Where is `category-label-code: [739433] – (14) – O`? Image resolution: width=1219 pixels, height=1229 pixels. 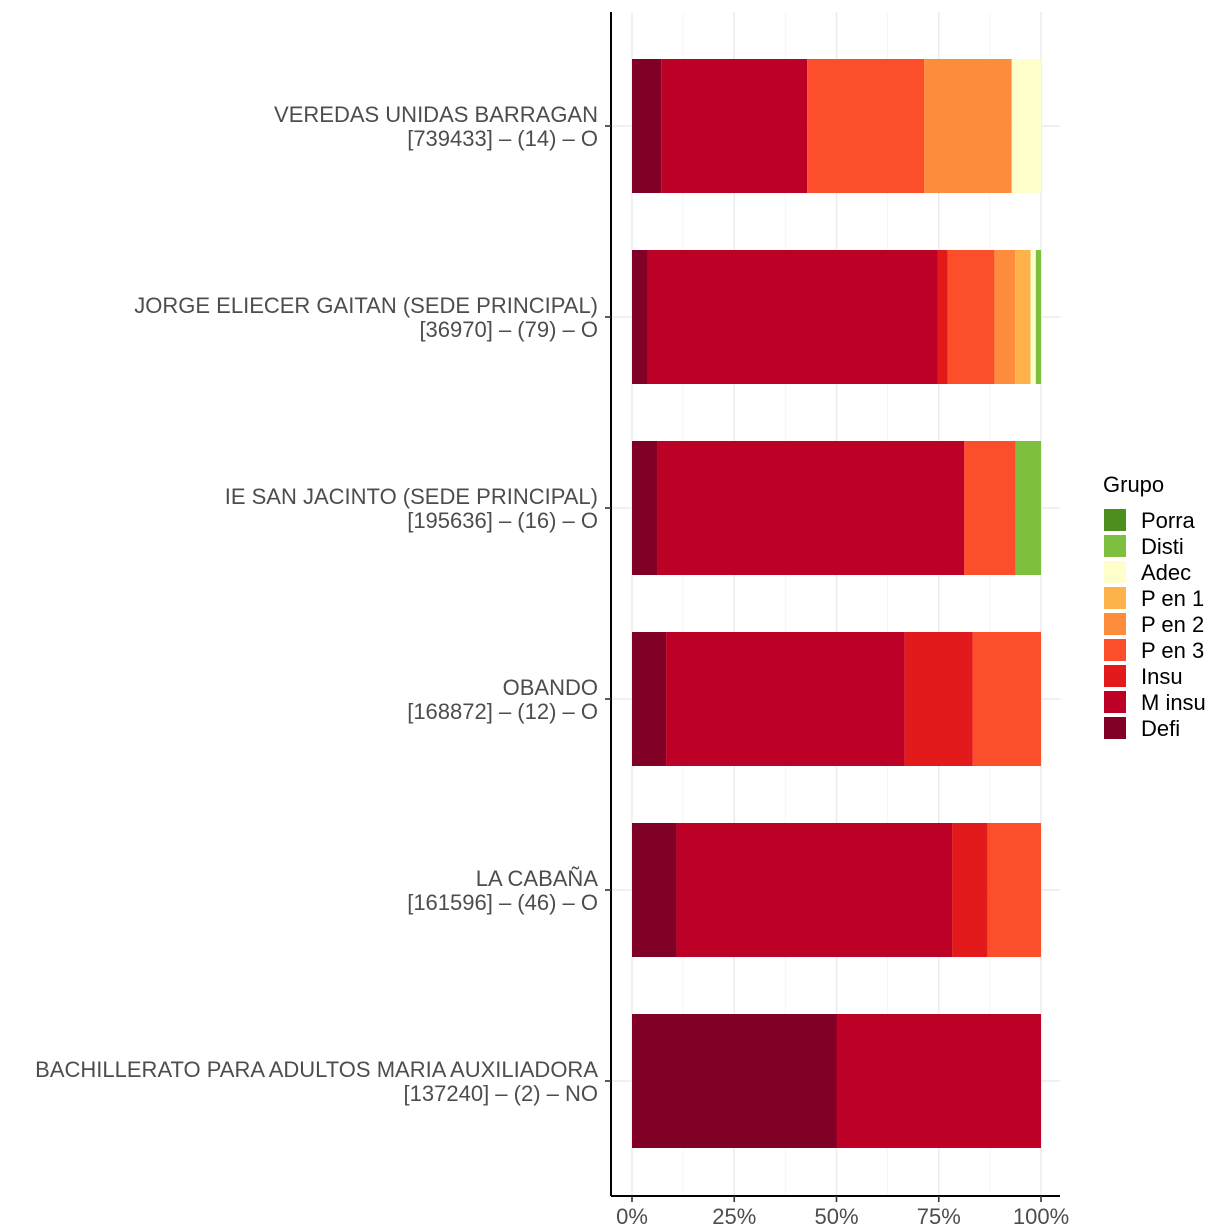 category-label-code: [739433] – (14) – O is located at coordinates (502, 138).